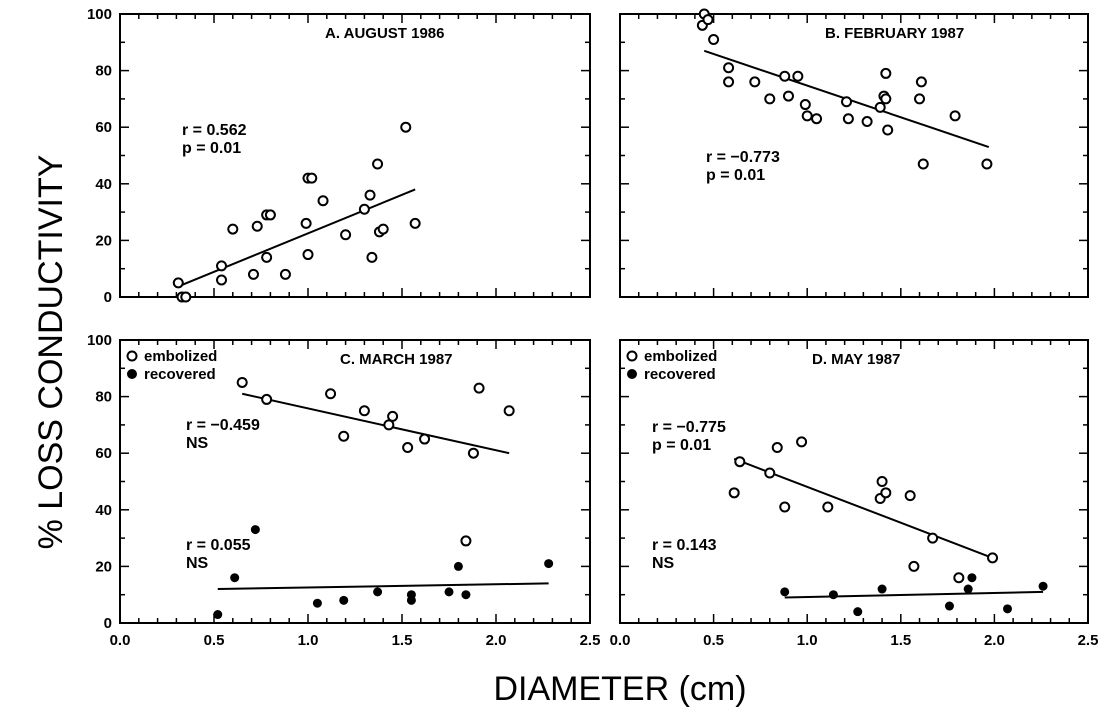 This screenshot has width=1110, height=719. I want to click on panel-title: C. MARCH 1987, so click(396, 359).